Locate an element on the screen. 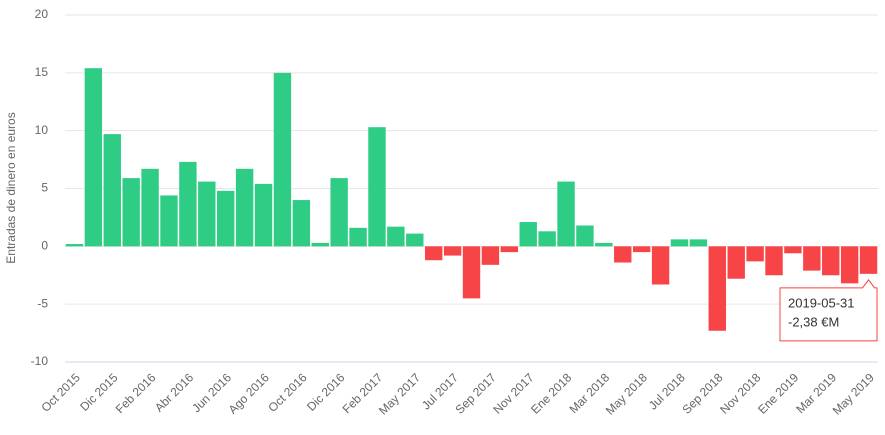 This screenshot has width=885, height=435. y-axis-label: Entradas de dinero en euros is located at coordinates (11, 187).